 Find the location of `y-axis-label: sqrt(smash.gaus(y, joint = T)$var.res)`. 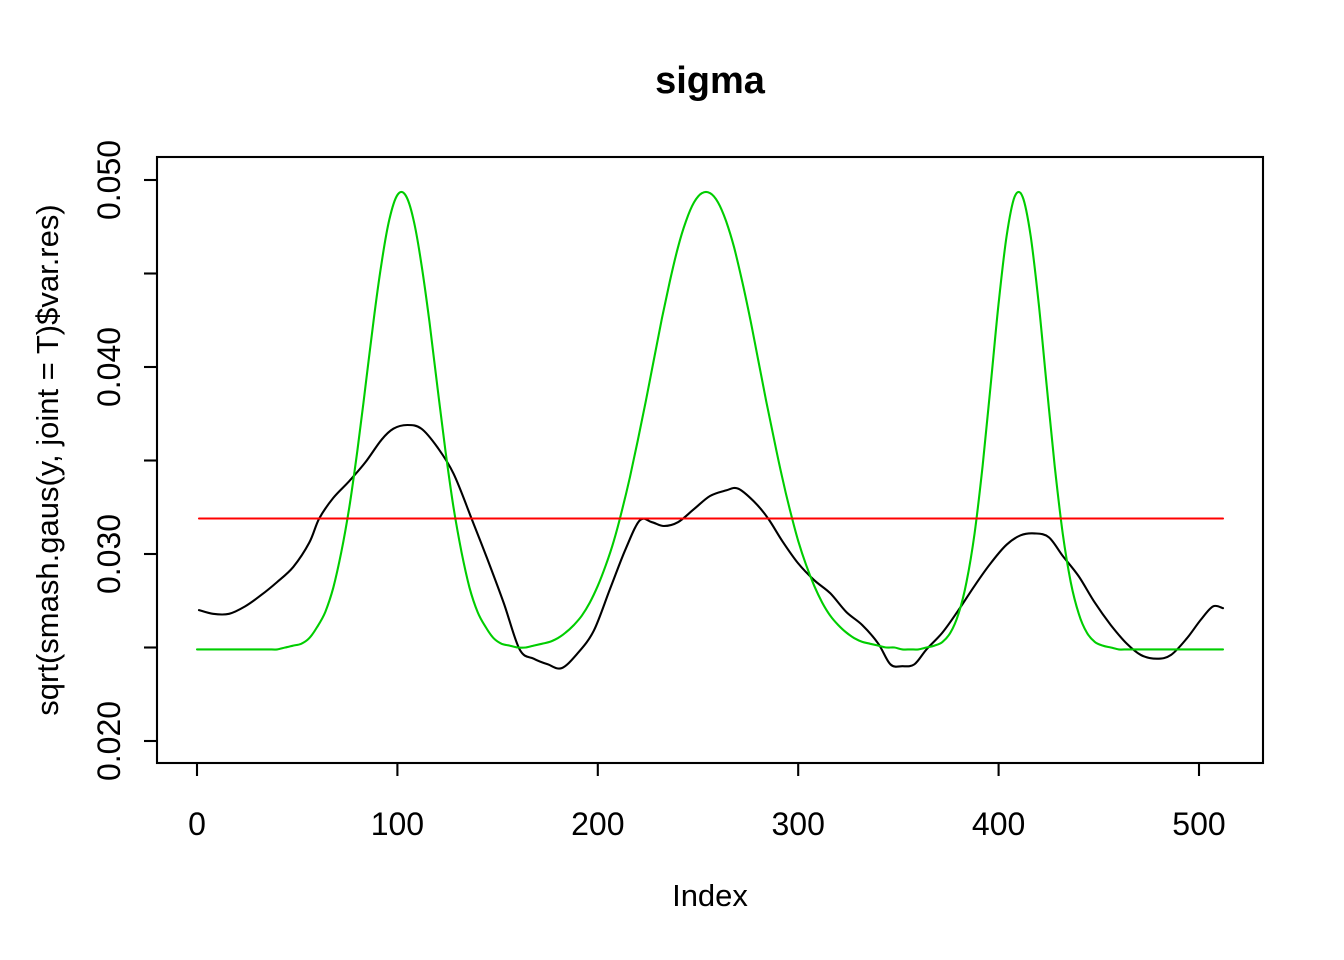

y-axis-label: sqrt(smash.gaus(y, joint = T)$var.res) is located at coordinates (47, 459).